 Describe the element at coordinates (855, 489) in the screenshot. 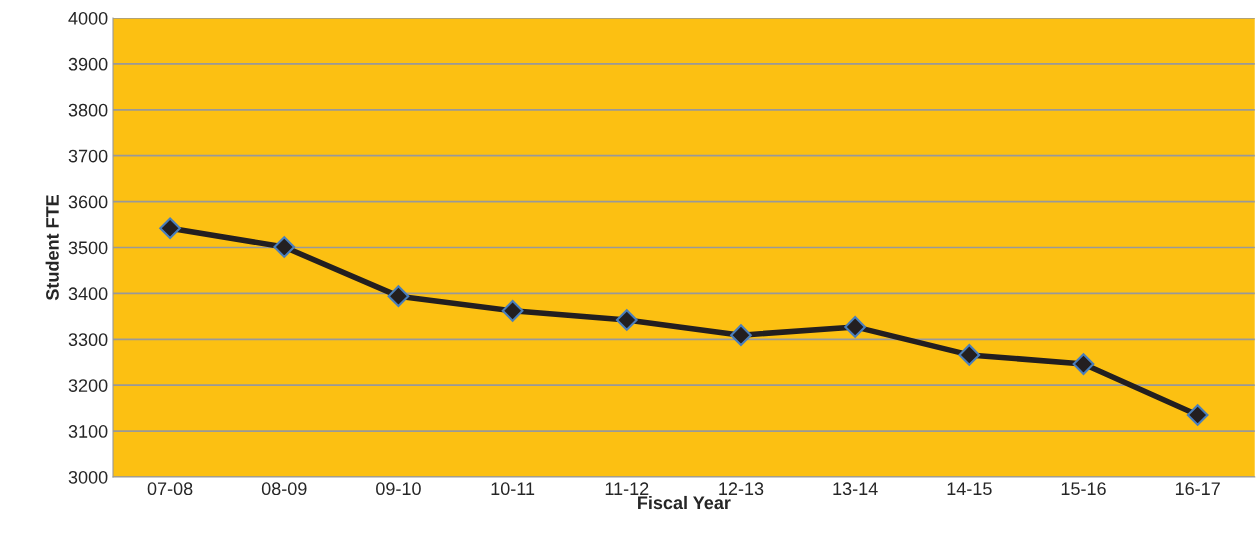

I see `x-tick-label: 13-14` at that location.